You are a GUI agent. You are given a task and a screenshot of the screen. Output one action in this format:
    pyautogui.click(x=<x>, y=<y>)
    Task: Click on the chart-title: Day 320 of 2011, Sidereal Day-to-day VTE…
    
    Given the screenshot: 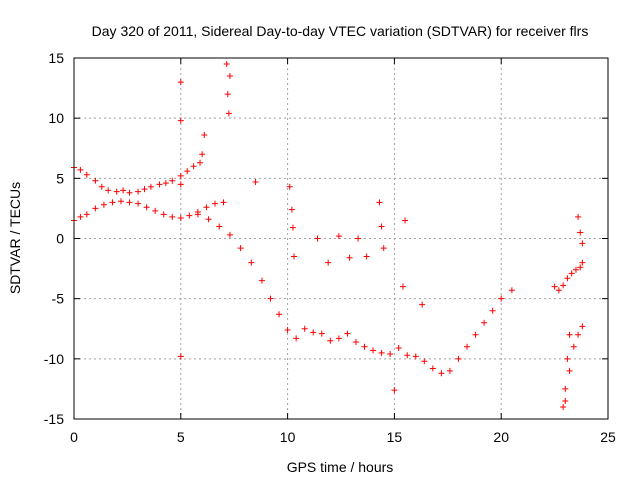 What is the action you would take?
    pyautogui.click(x=340, y=31)
    